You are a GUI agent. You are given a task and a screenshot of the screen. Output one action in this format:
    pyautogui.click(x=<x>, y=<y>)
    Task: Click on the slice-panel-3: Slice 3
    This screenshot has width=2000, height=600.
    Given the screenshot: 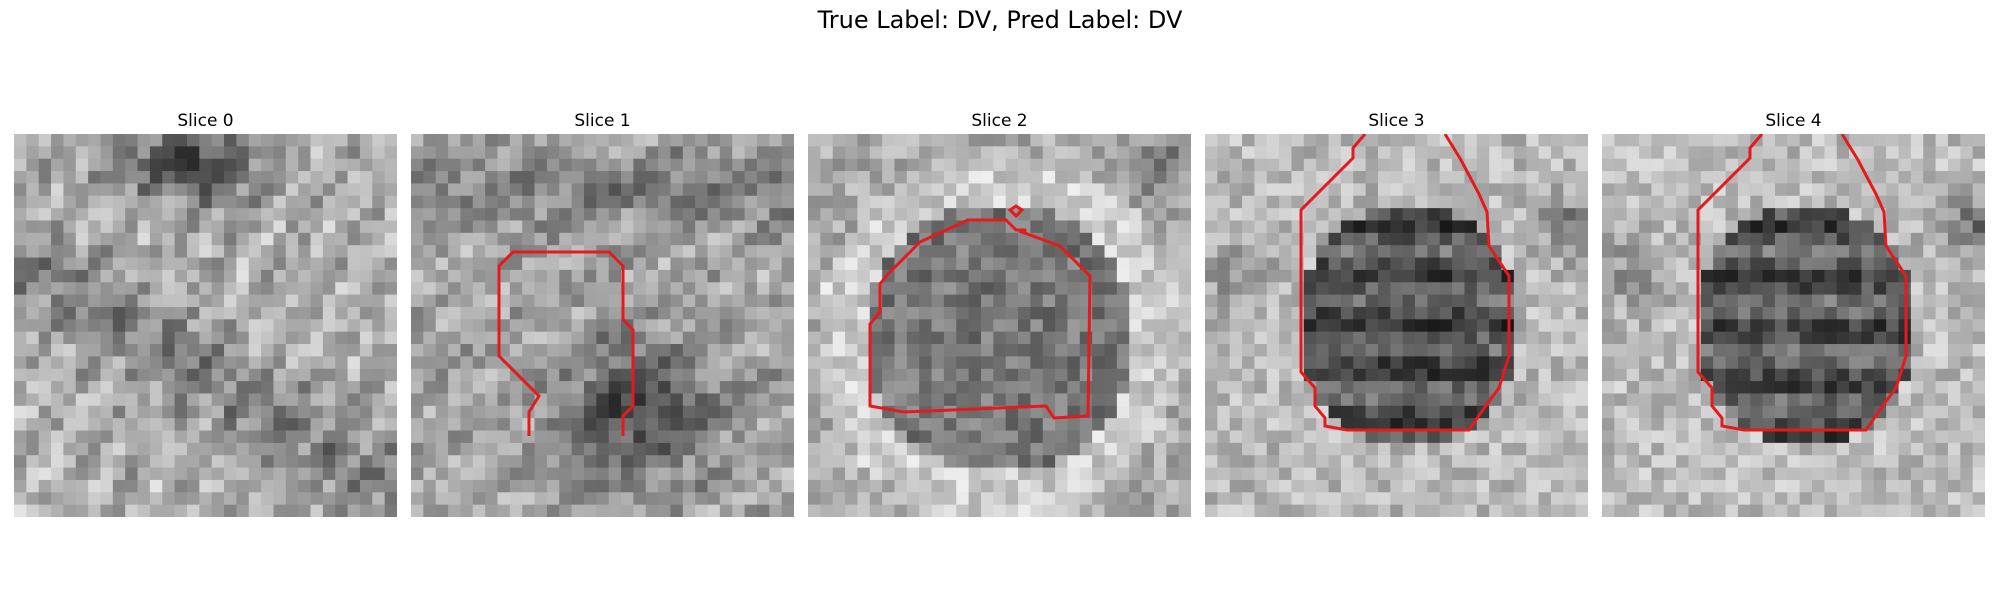 What is the action you would take?
    pyautogui.click(x=1396, y=312)
    